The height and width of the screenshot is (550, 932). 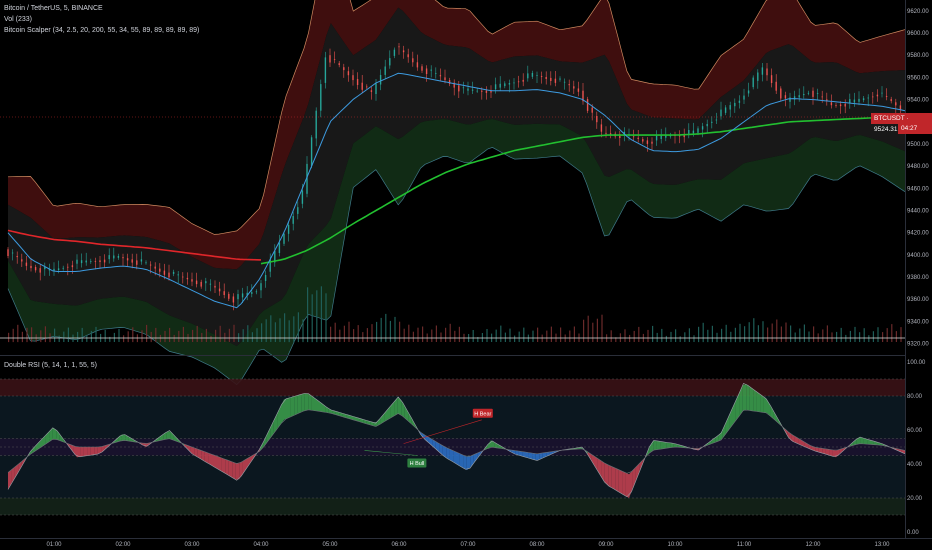 What do you see at coordinates (53, 8) in the screenshot?
I see `symbol-title: Bitcoin / TetherUS, 5, BINANCE` at bounding box center [53, 8].